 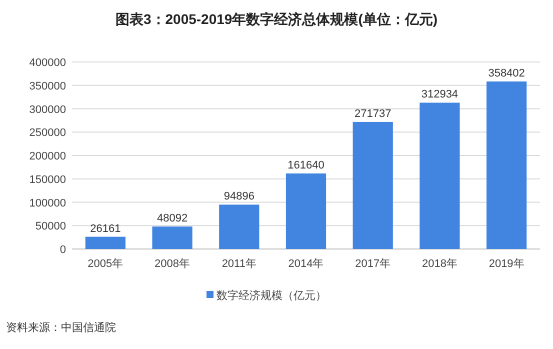 I want to click on x-tick-label: 2017年, so click(x=373, y=264).